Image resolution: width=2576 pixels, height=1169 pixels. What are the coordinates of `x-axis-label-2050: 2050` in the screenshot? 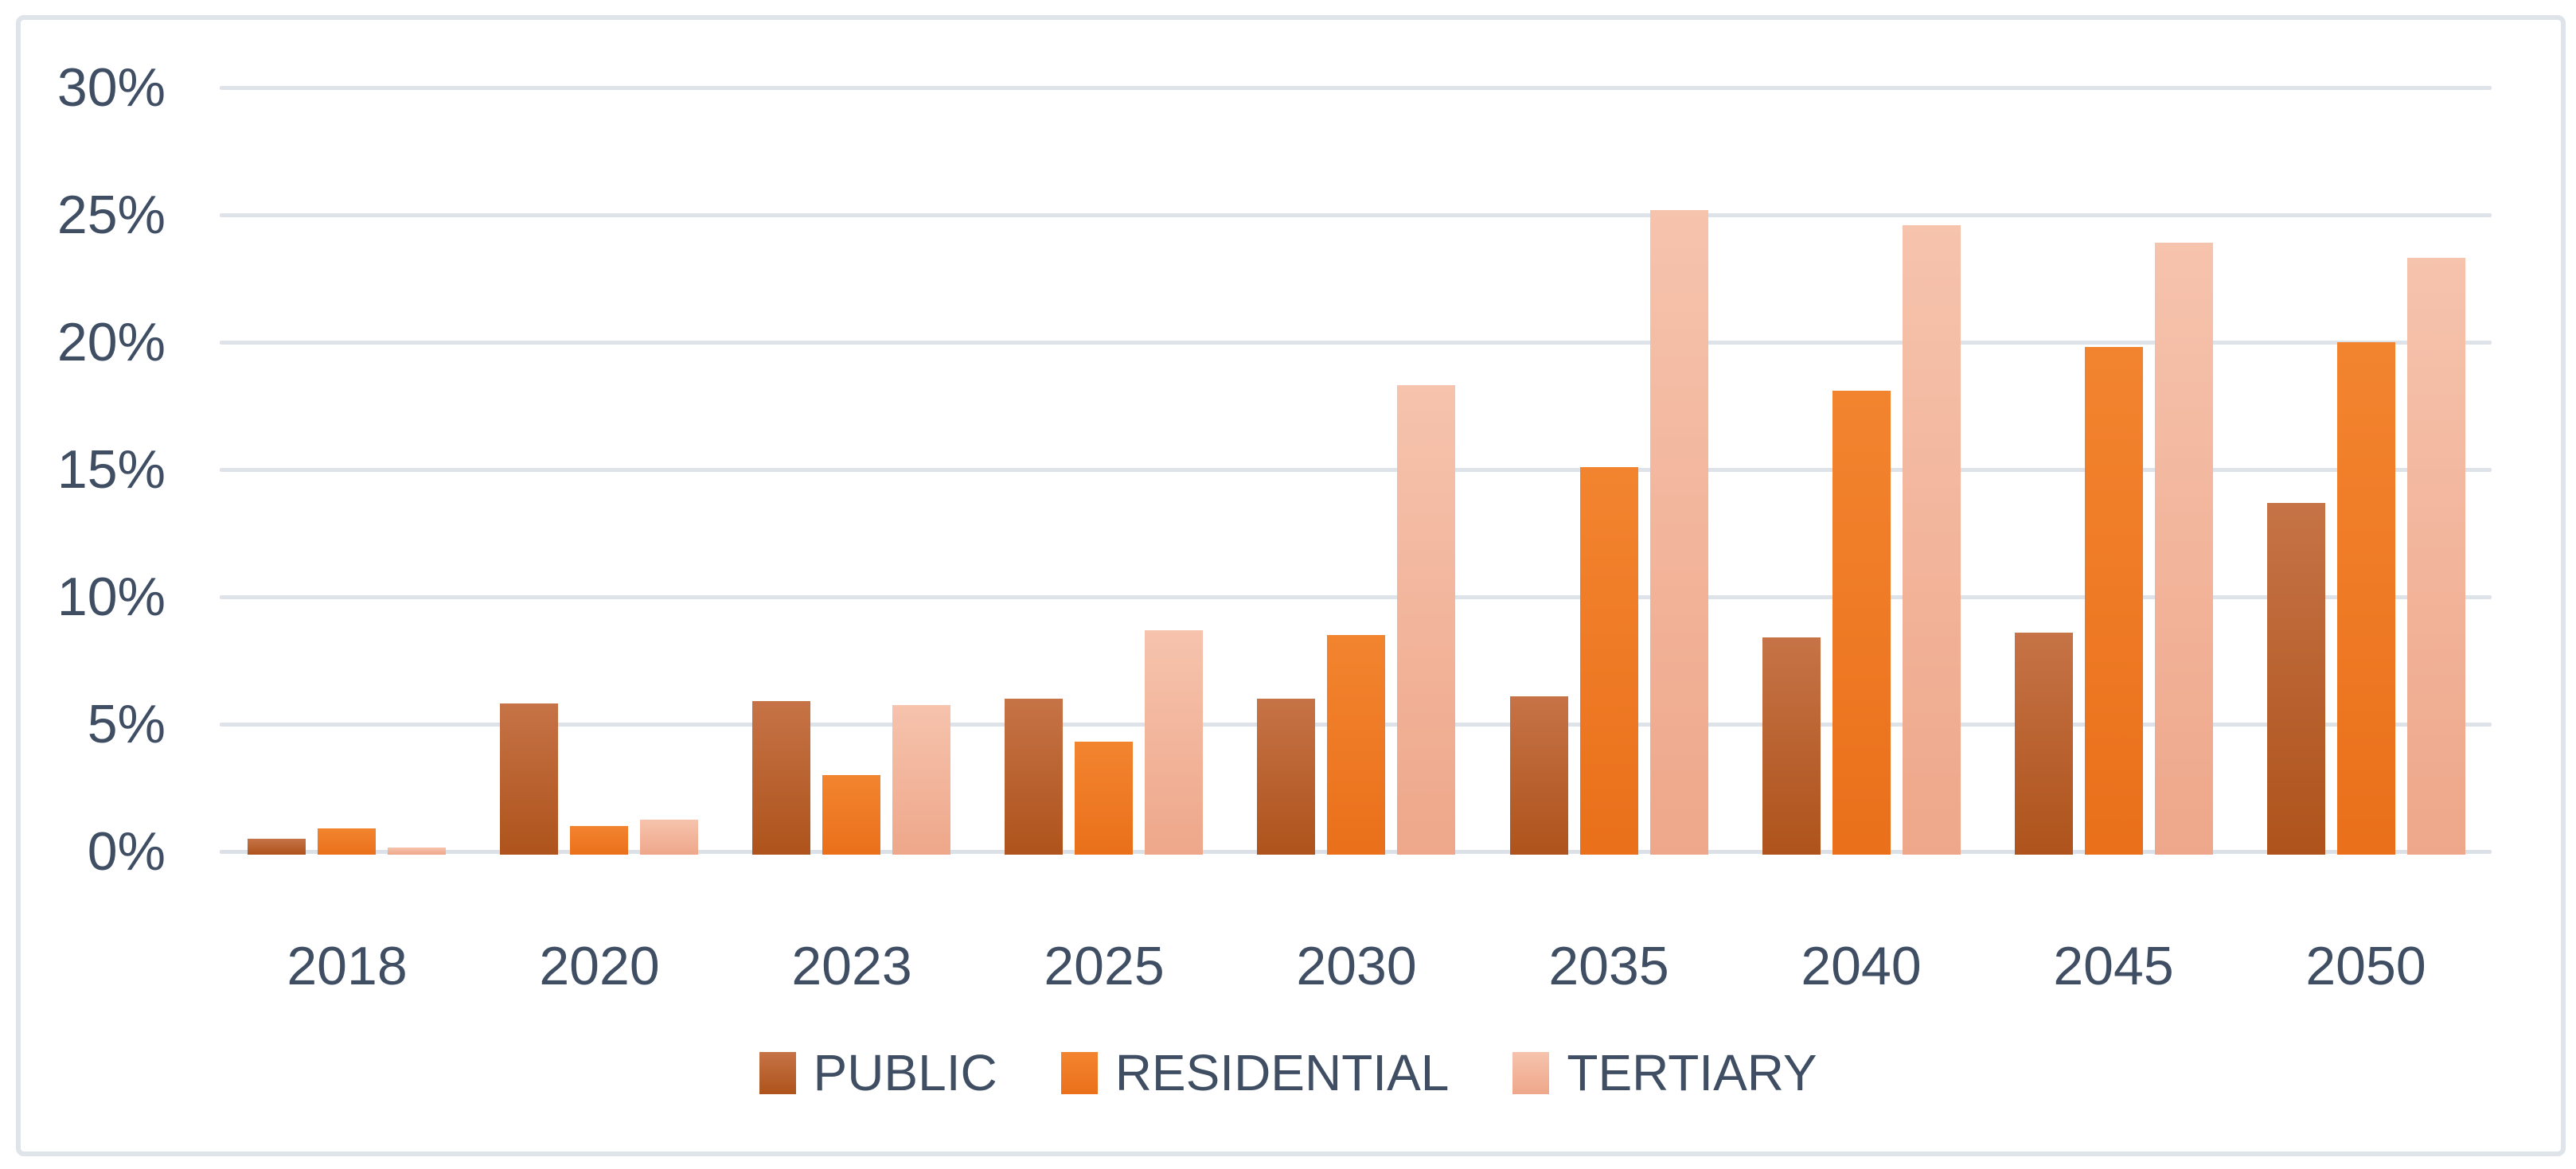 It's located at (2365, 966).